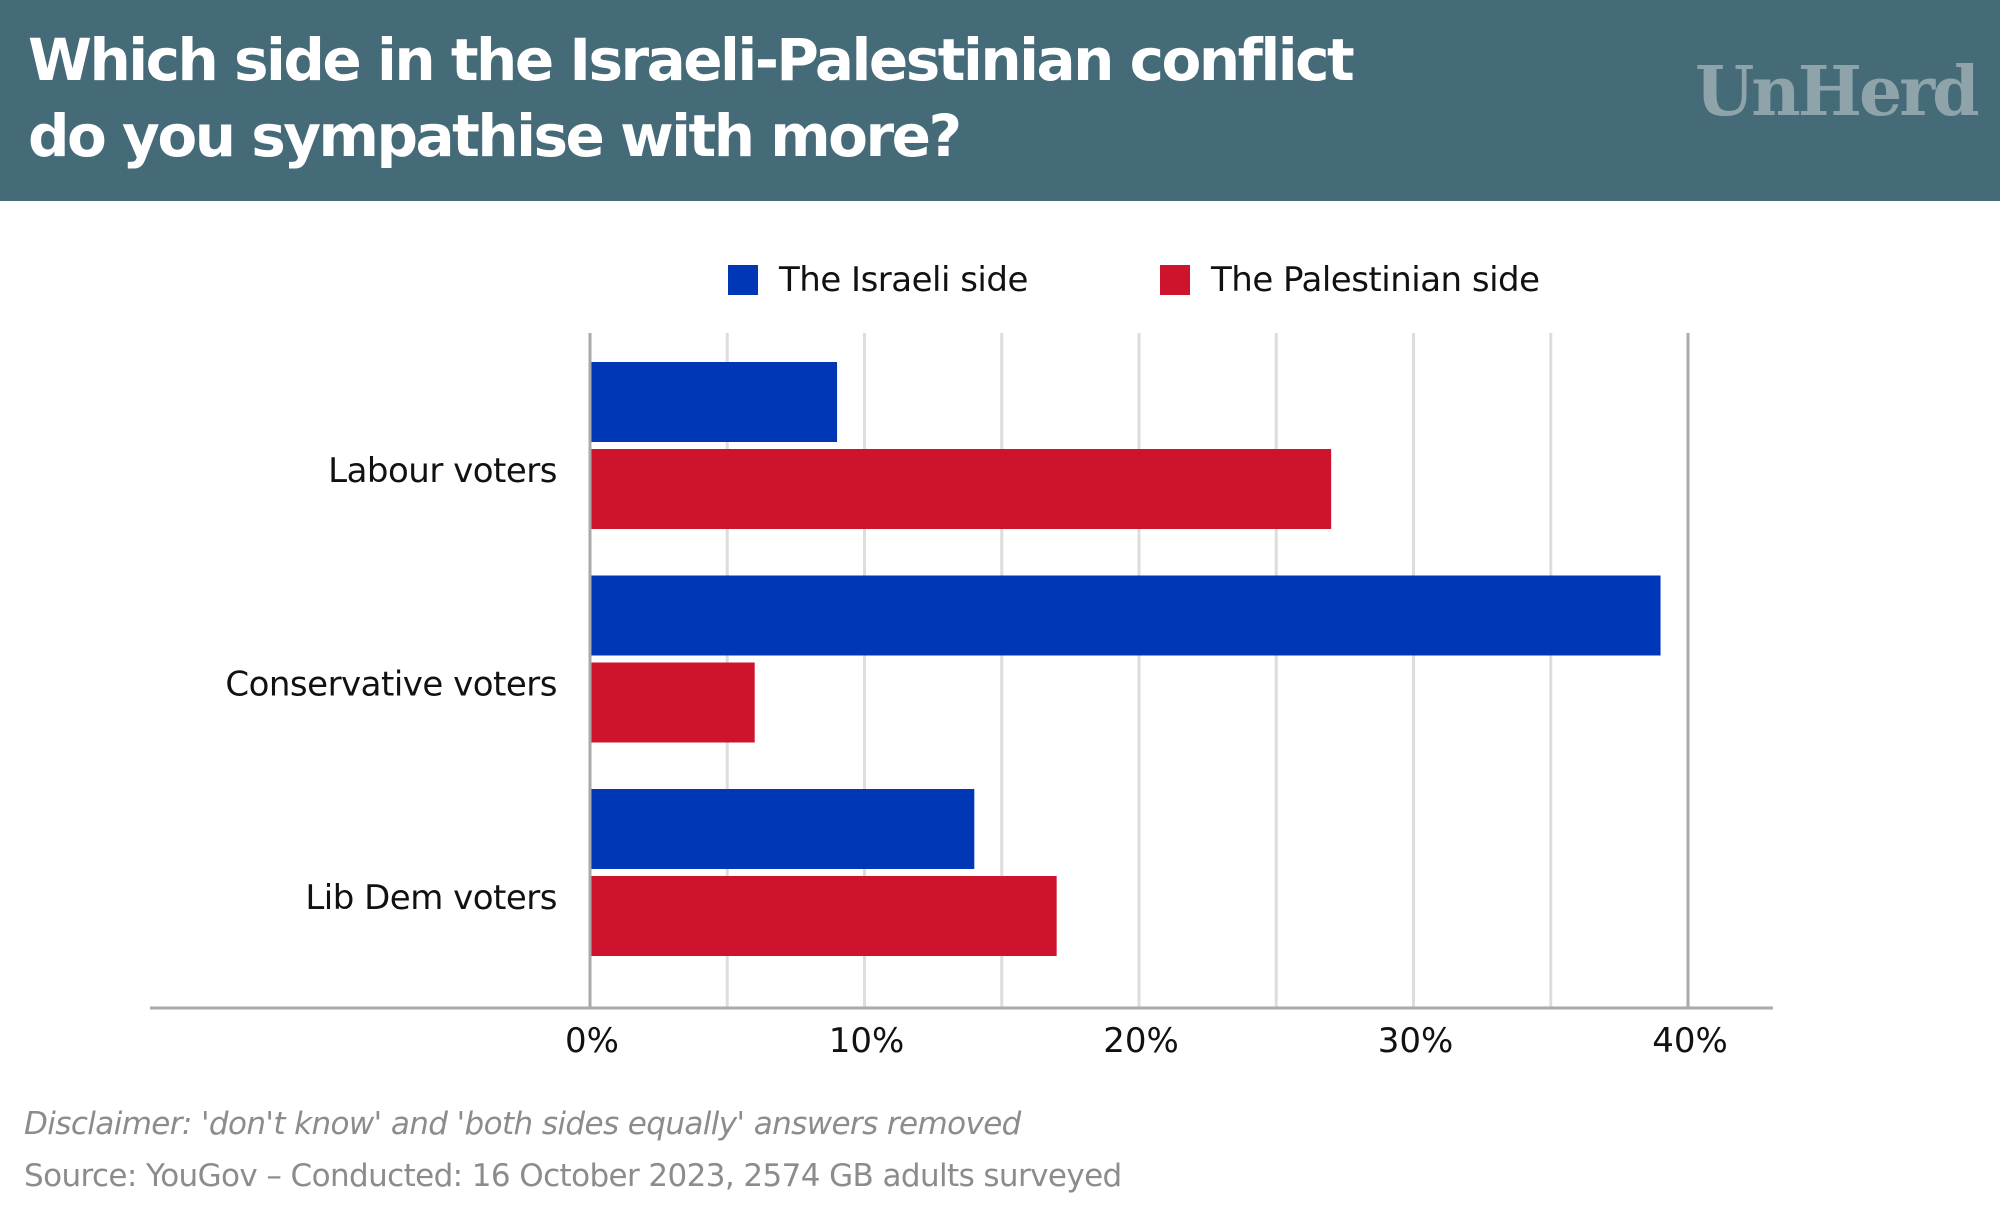 The width and height of the screenshot is (2000, 1215). I want to click on category-label: Lib Dem voters, so click(431, 898).